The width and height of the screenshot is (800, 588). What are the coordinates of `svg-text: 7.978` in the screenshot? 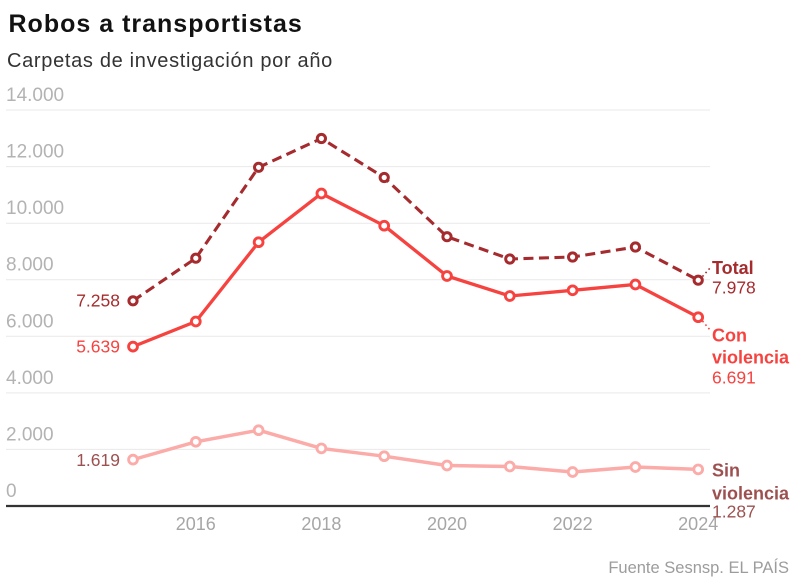 It's located at (734, 288).